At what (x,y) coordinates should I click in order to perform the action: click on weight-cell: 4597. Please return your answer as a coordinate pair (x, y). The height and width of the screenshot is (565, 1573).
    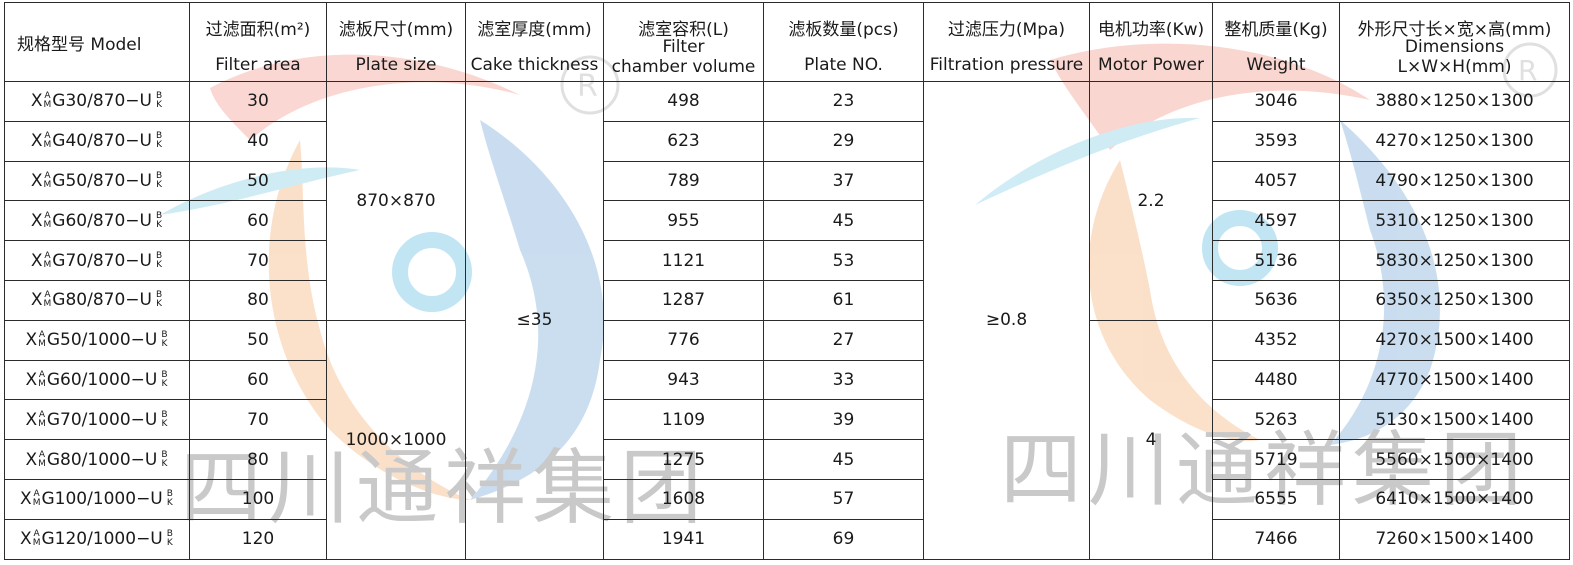
    Looking at the image, I should click on (1276, 221).